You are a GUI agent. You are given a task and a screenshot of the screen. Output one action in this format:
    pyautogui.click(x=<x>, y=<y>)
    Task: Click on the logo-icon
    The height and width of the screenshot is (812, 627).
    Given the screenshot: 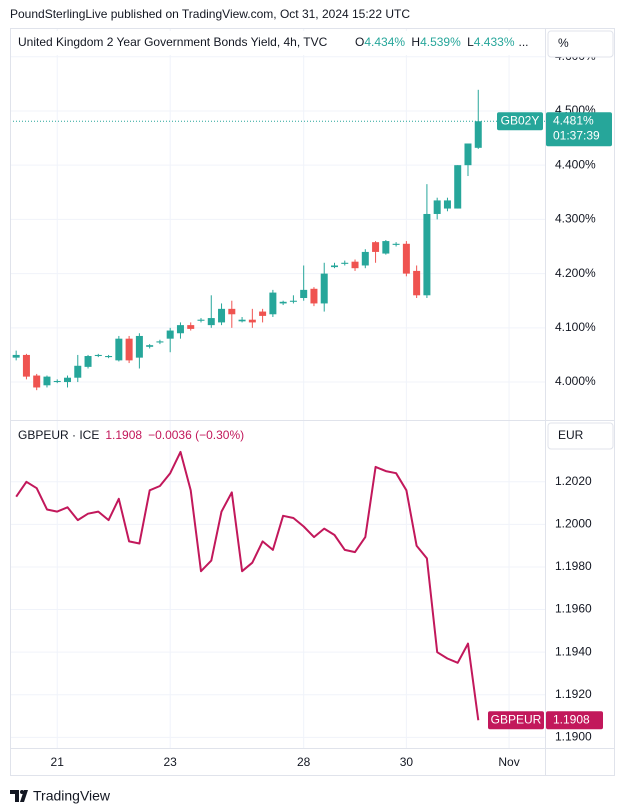 What is the action you would take?
    pyautogui.click(x=19, y=796)
    